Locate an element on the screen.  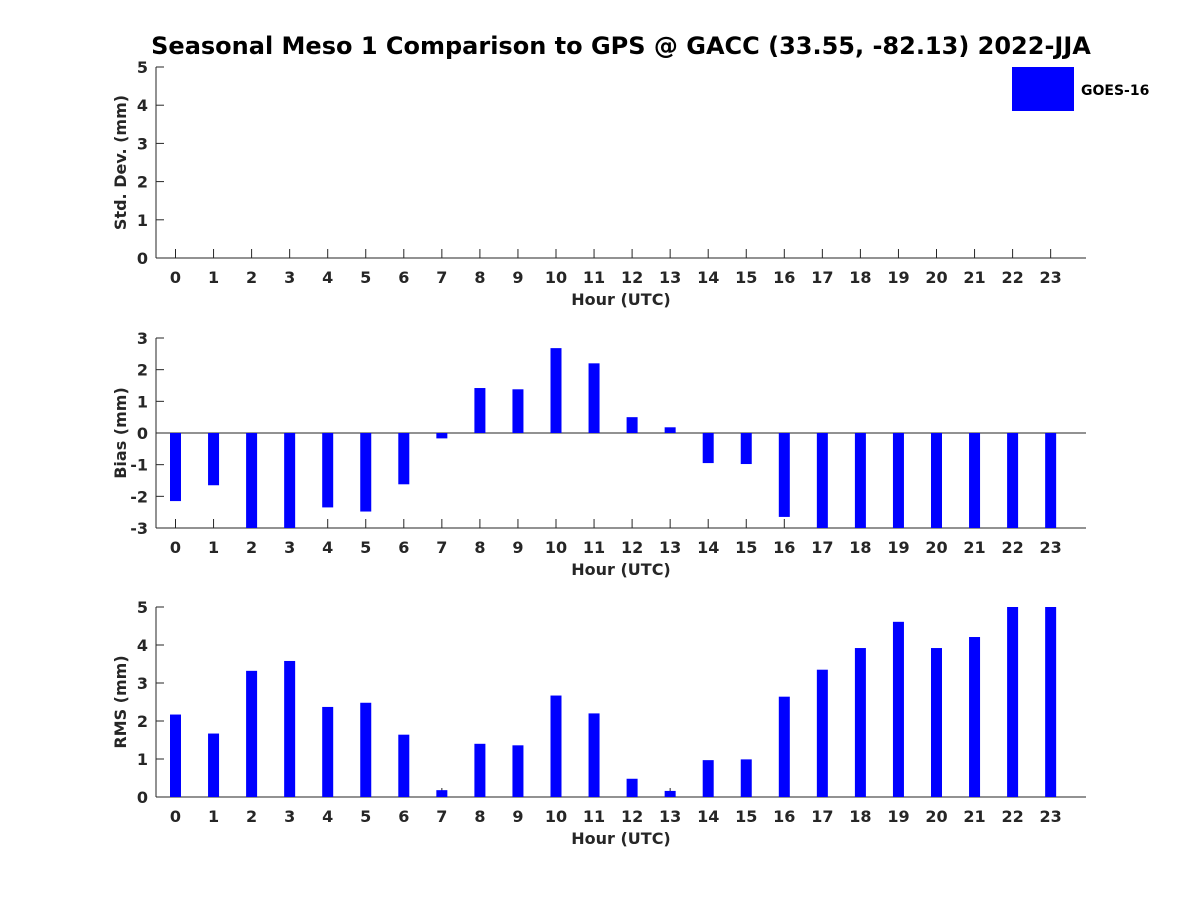
stddev-x-tick-label: 9 is located at coordinates (517, 277).